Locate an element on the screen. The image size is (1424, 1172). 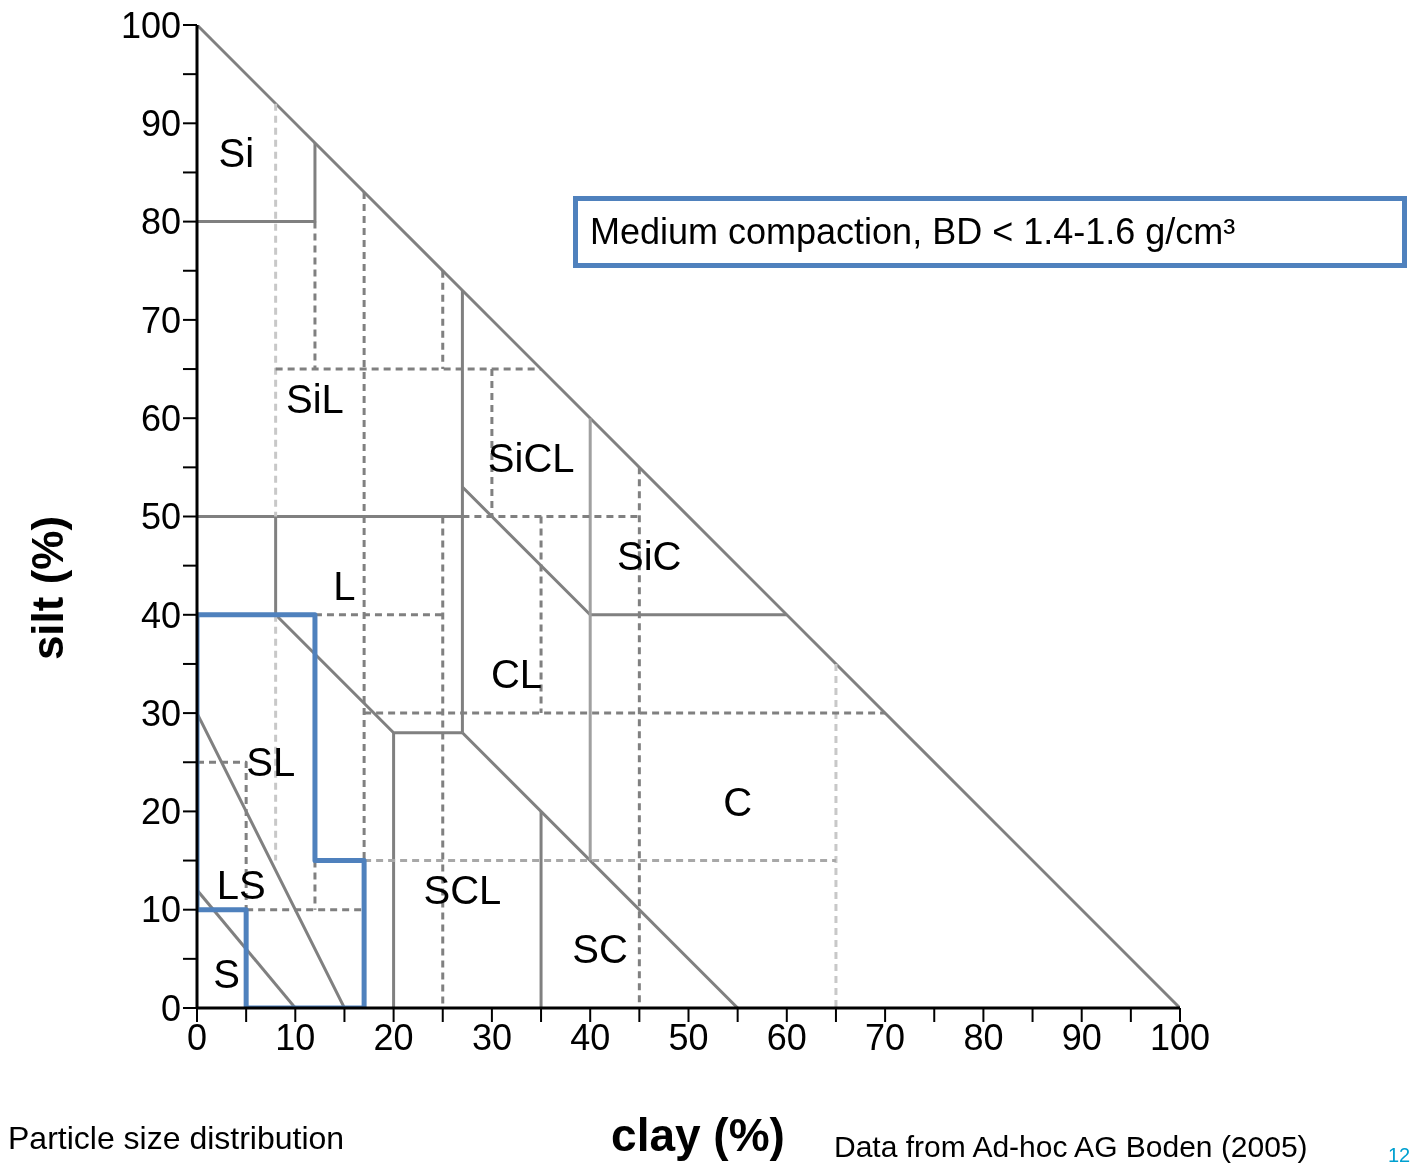
annotation: Si is located at coordinates (236, 152).